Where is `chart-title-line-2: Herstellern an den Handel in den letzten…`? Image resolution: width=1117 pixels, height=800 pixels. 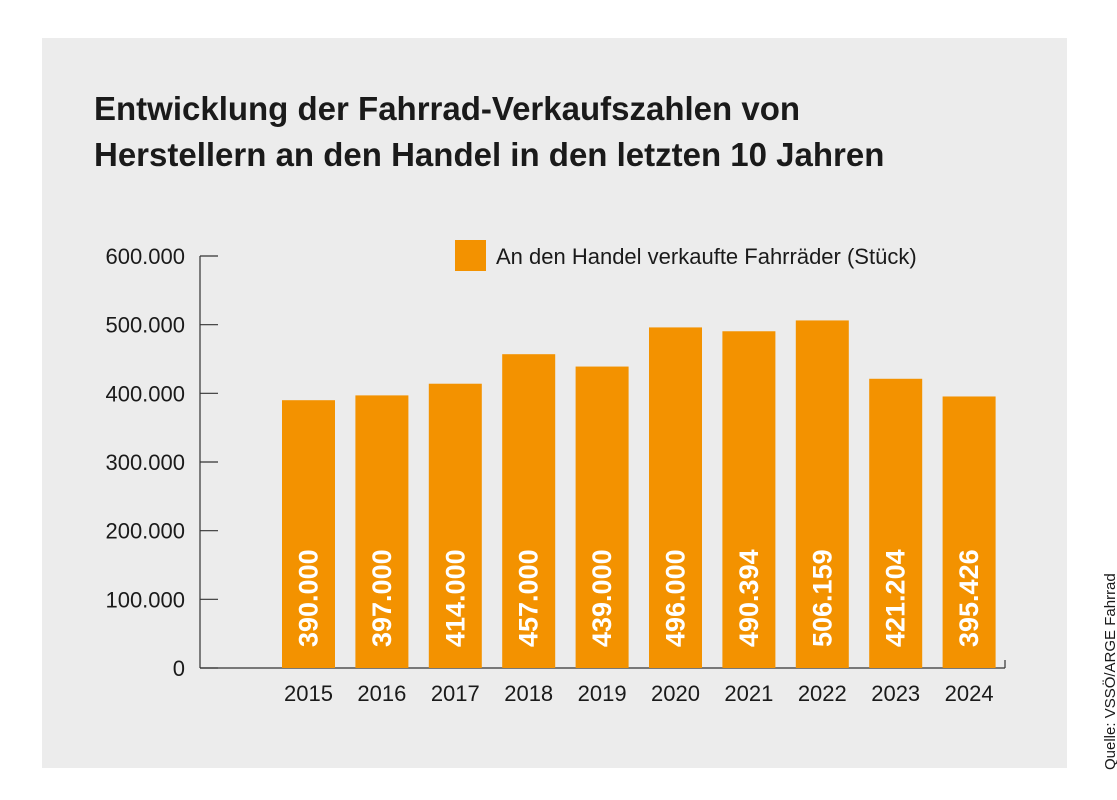
chart-title-line-2: Herstellern an den Handel in den letzten… is located at coordinates (489, 154).